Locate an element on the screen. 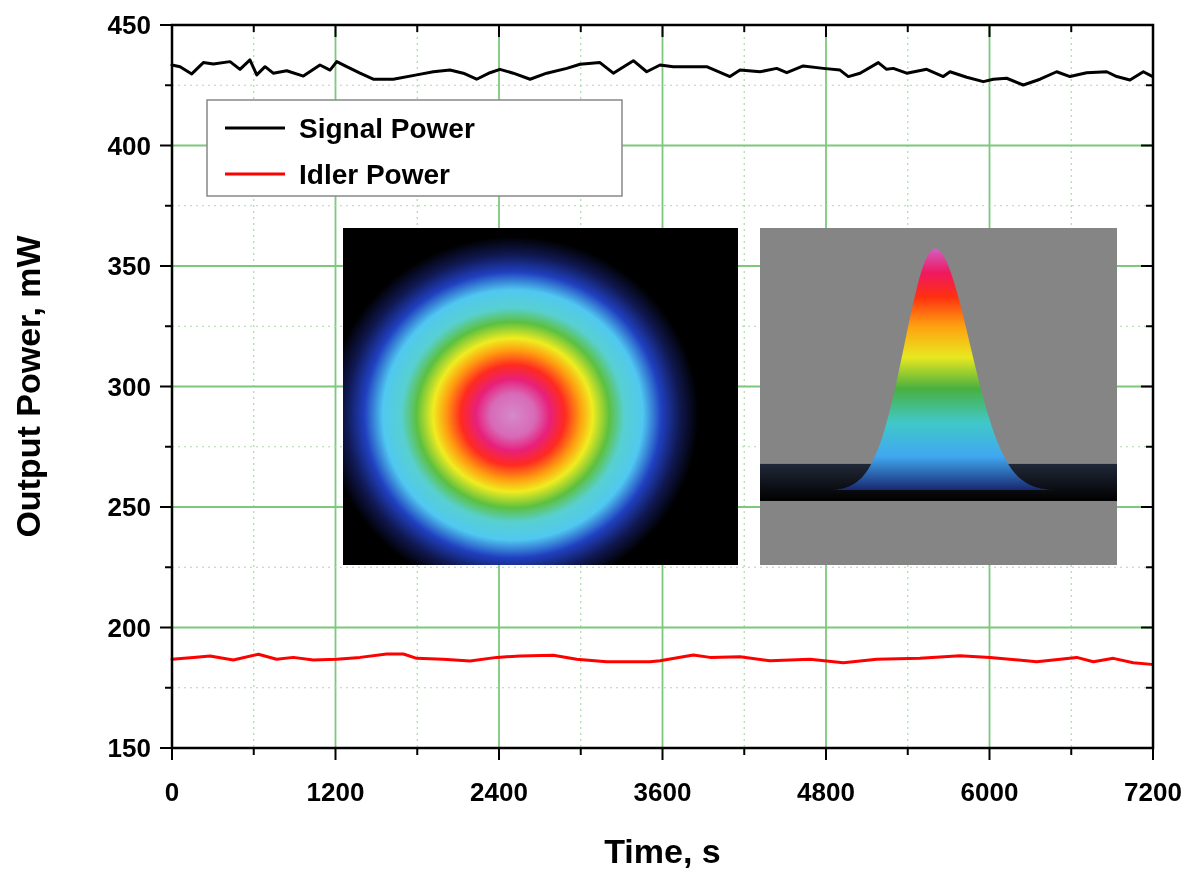 This screenshot has width=1200, height=879. x-tick-label: 3600 is located at coordinates (662, 792).